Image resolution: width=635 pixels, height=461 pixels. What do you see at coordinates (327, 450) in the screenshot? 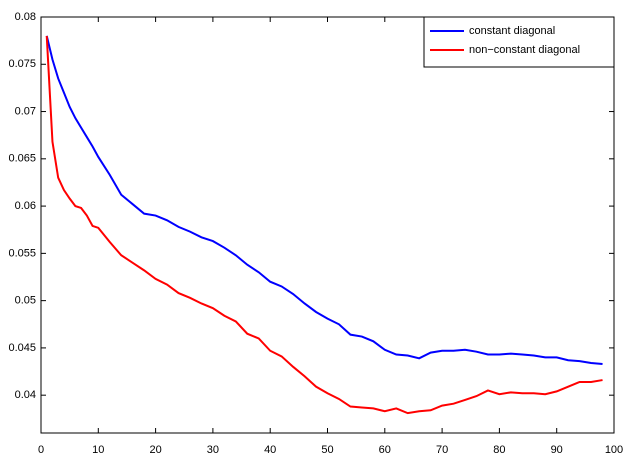
I see `x-tick-label: 50` at bounding box center [327, 450].